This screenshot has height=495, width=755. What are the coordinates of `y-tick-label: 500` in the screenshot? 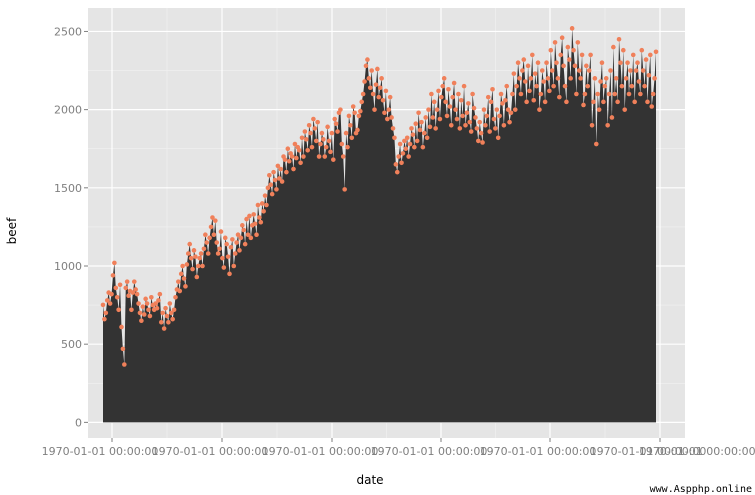 It's located at (71, 344).